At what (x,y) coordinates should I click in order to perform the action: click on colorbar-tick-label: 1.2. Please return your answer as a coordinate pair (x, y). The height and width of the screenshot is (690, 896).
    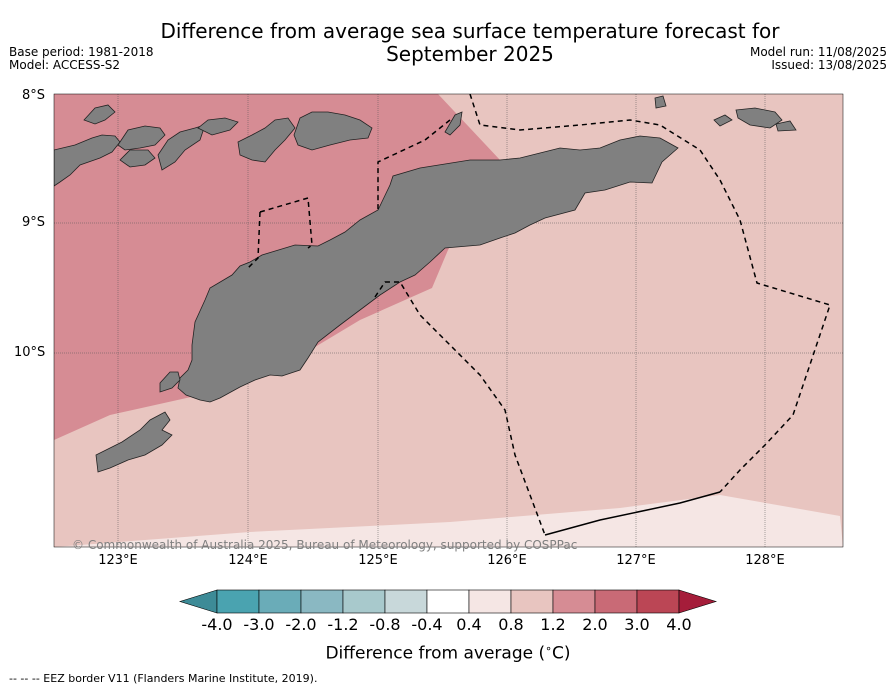
    Looking at the image, I should click on (553, 624).